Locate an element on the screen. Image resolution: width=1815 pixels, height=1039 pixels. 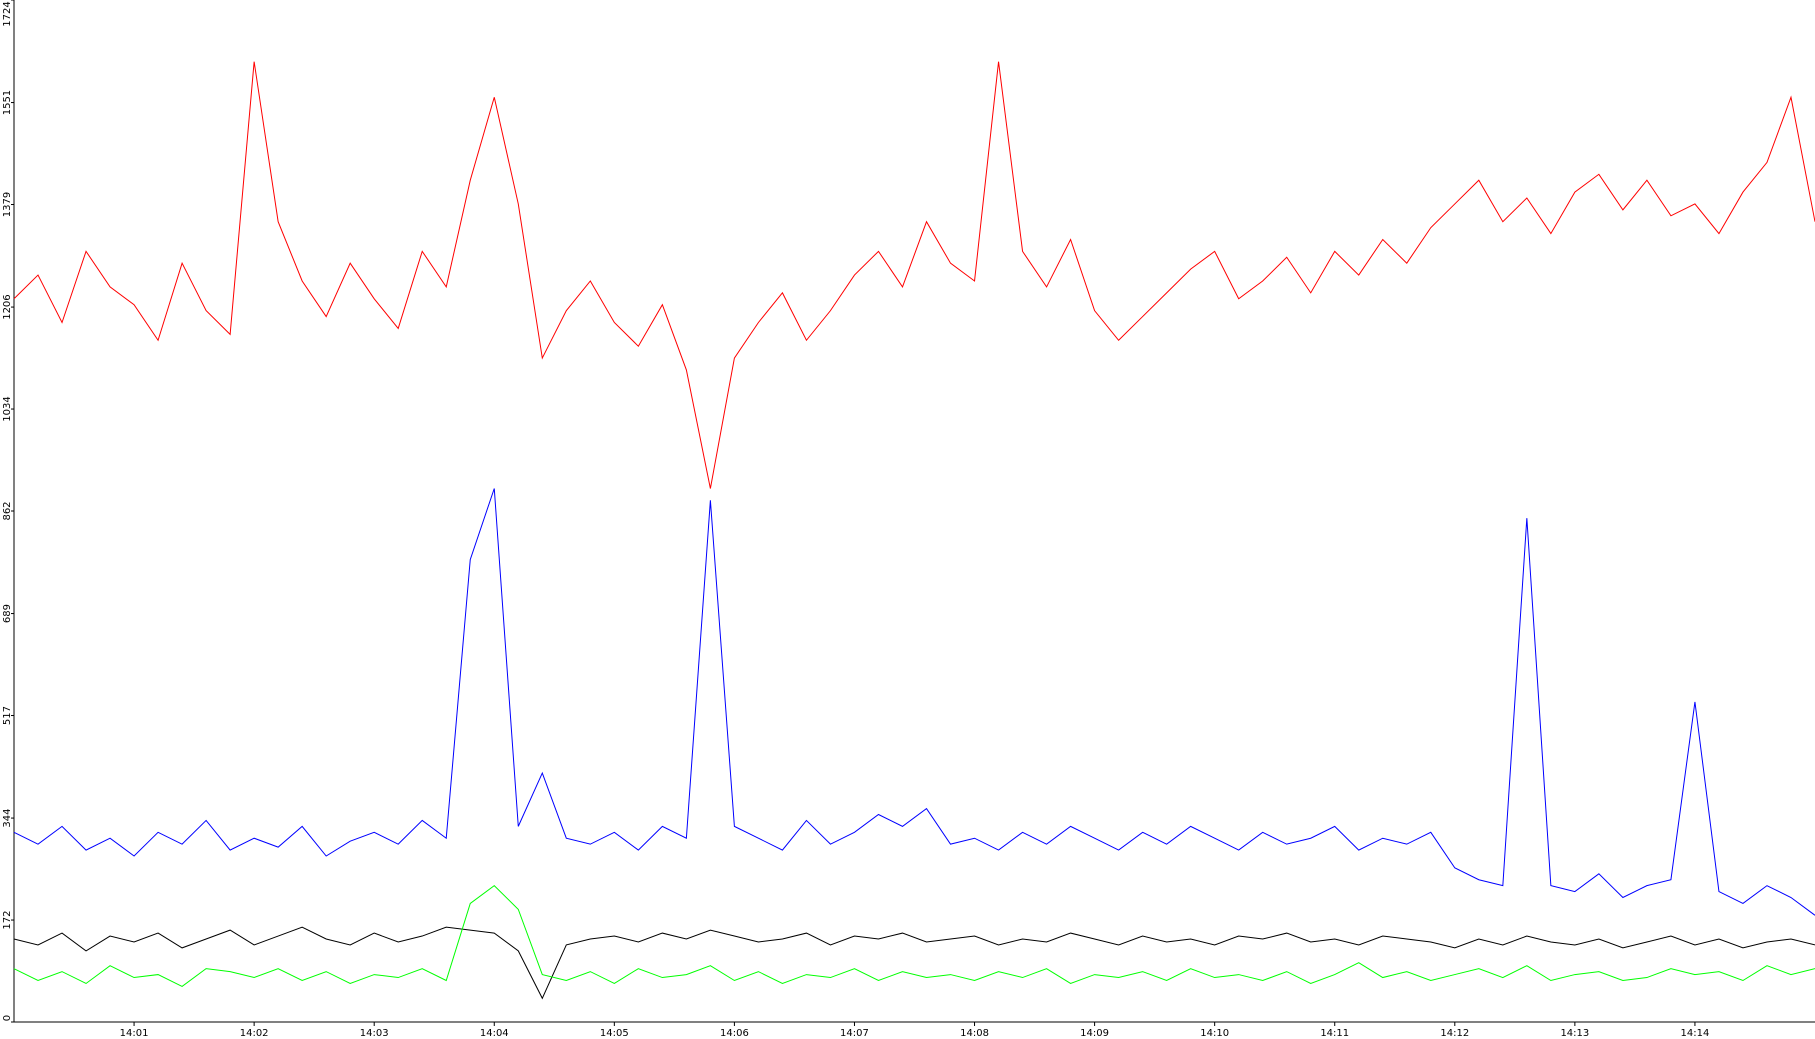
y-tick-label: 1551 is located at coordinates (7, 102).